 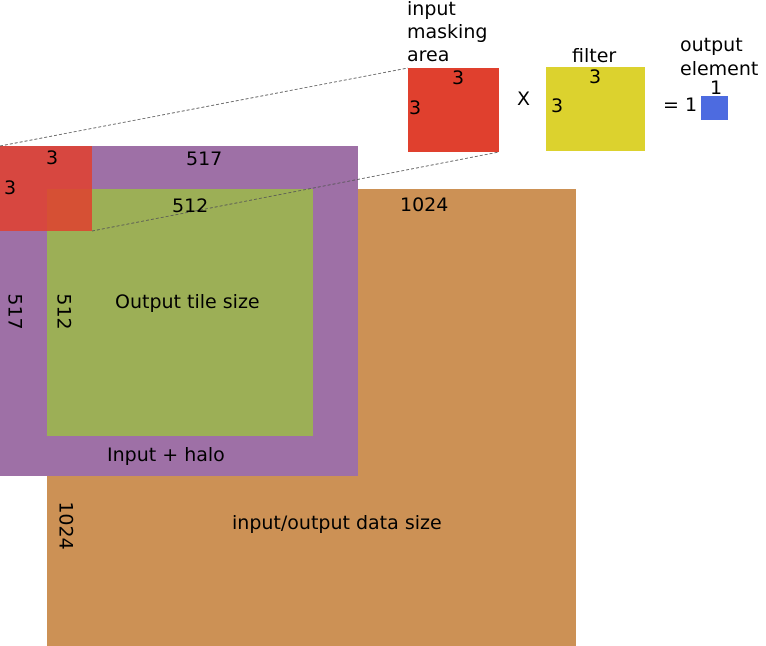 I want to click on halo-height-label: 517, so click(x=14, y=311).